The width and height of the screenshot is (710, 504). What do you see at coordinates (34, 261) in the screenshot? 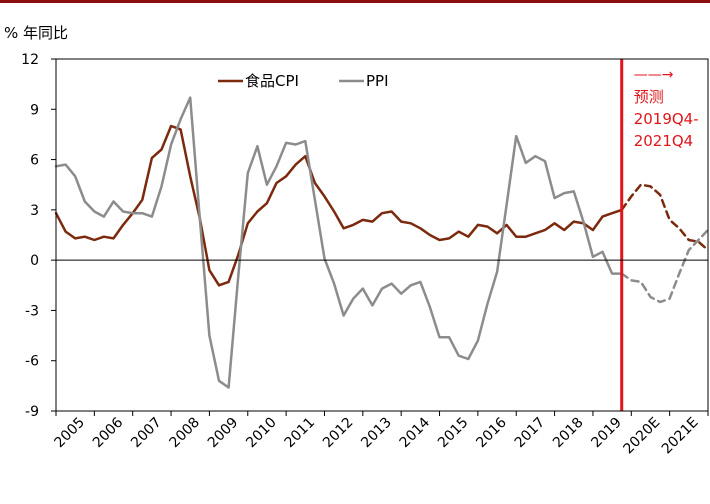
I see `y-tick-label: 0` at bounding box center [34, 261].